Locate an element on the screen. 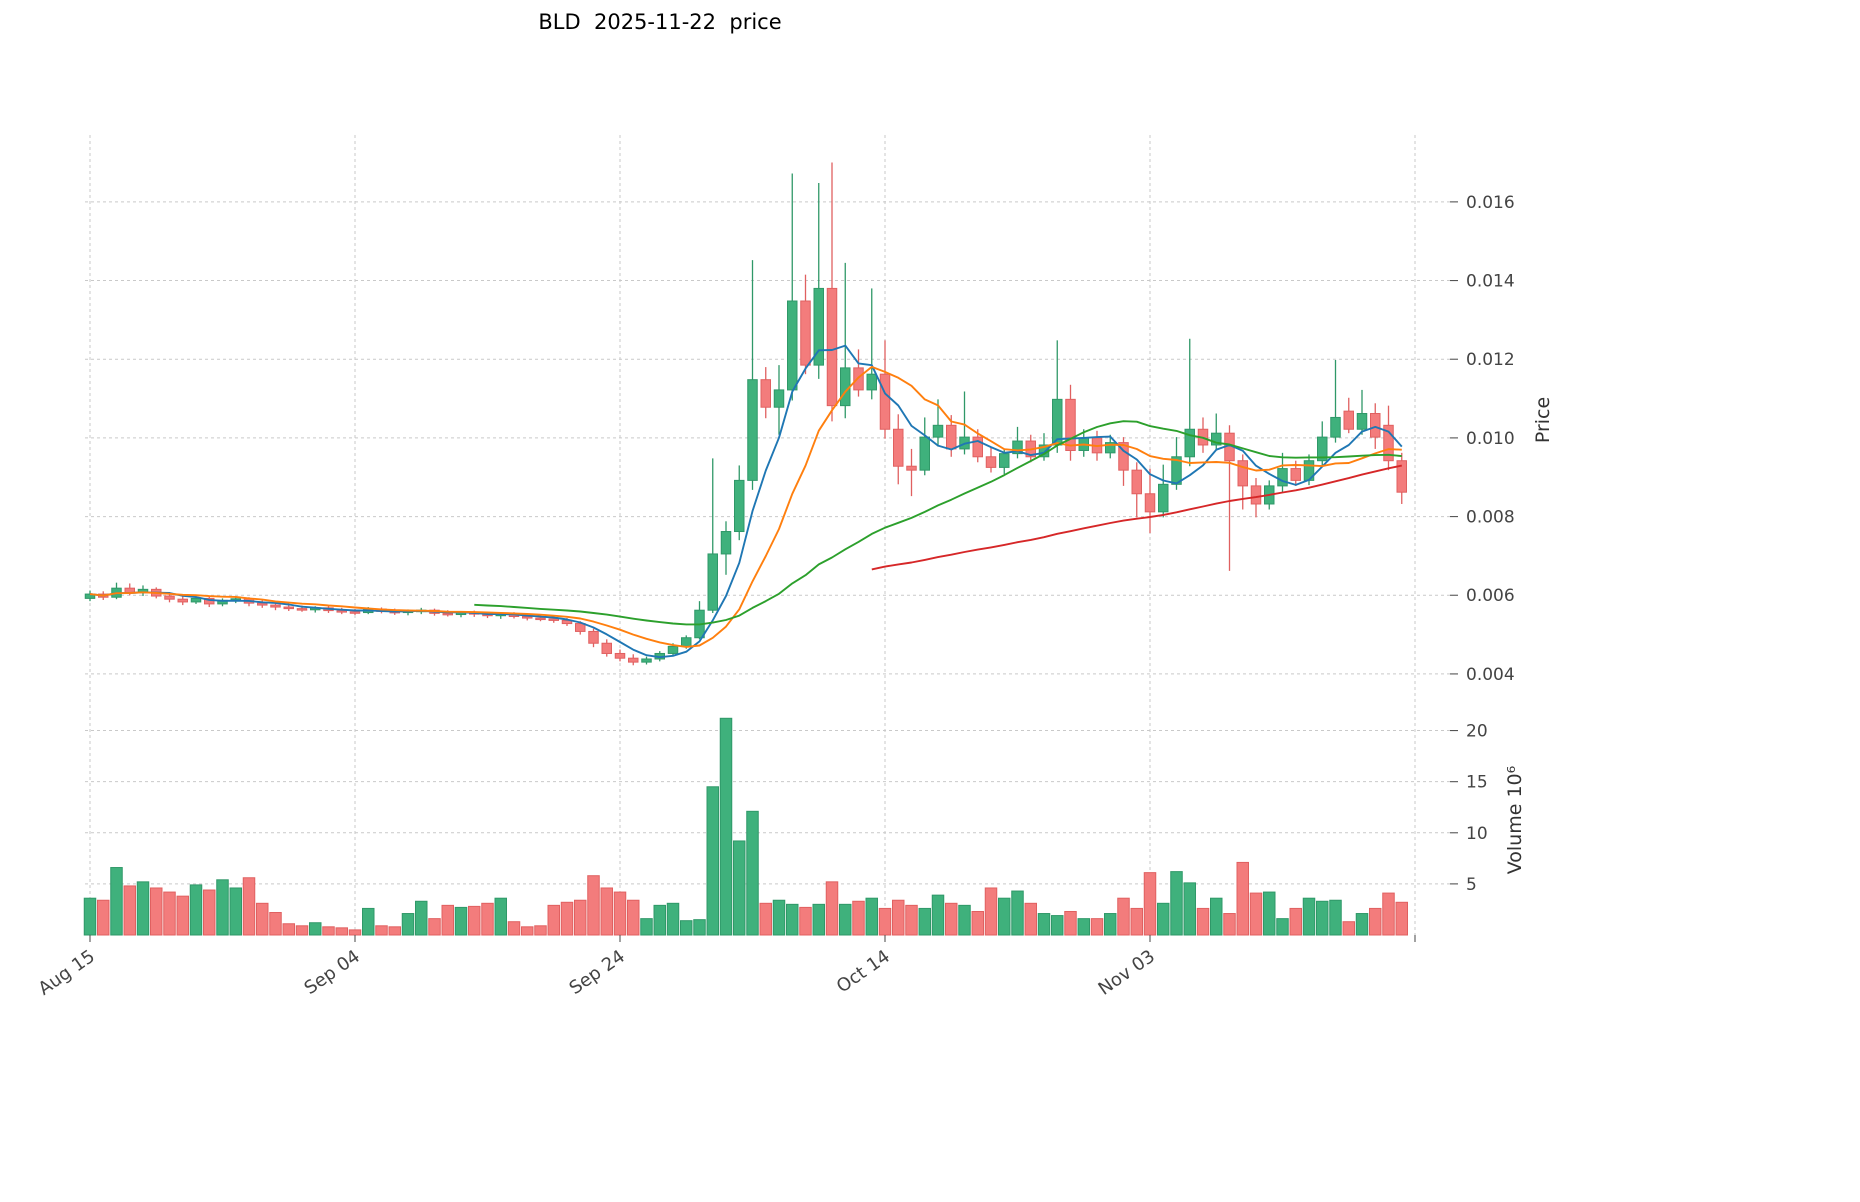  price-axis-label: Price is located at coordinates (1543, 420).